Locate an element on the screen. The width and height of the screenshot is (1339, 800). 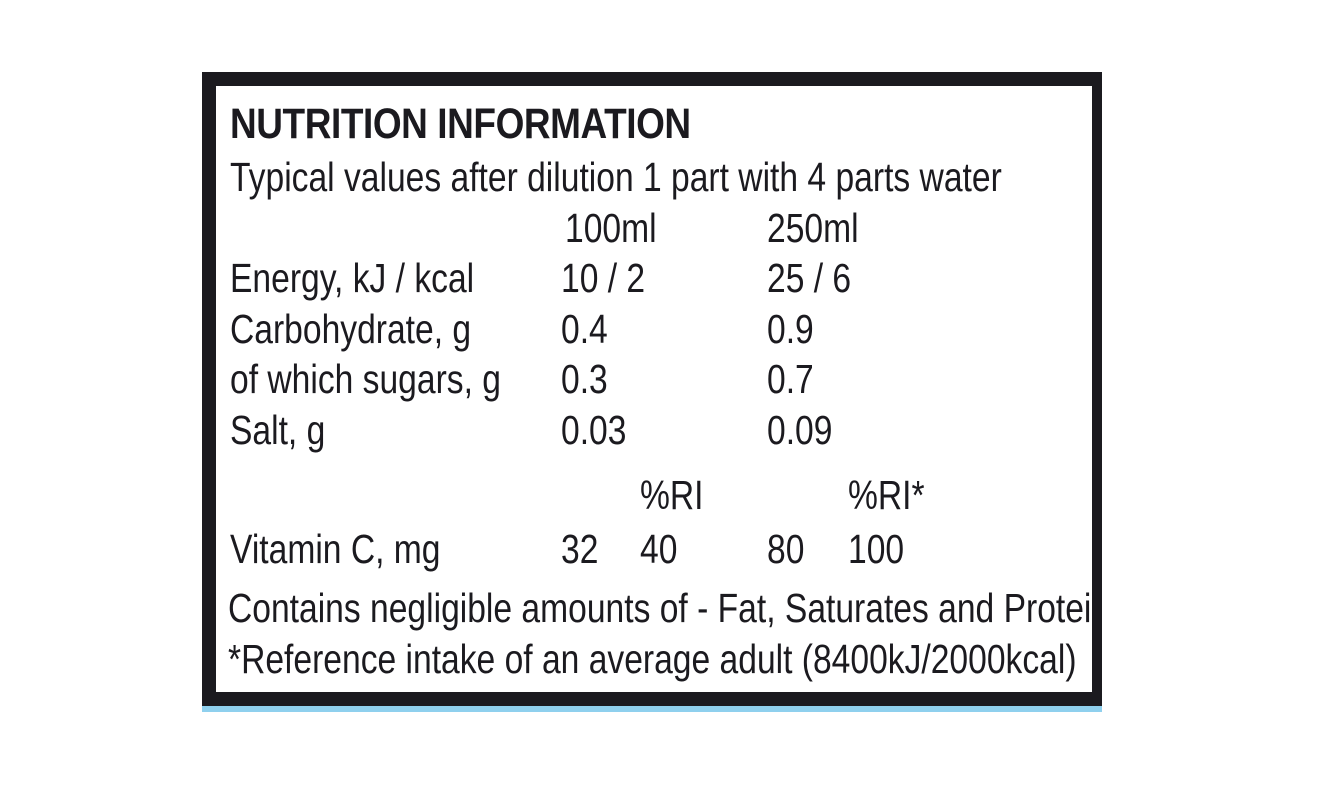
row-sugars-name: of which sugars, g is located at coordinates (365, 379).